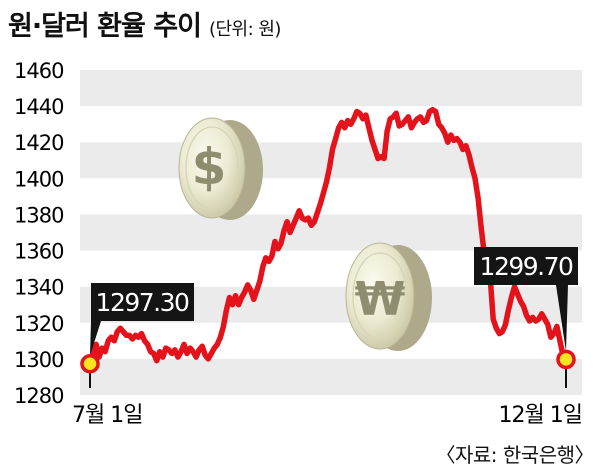 Image resolution: width=600 pixels, height=474 pixels. What do you see at coordinates (39, 233) in the screenshot?
I see `y-axis: 1460 1440 1420 1400 1380 1360 1340 1320 1300 1280` at bounding box center [39, 233].